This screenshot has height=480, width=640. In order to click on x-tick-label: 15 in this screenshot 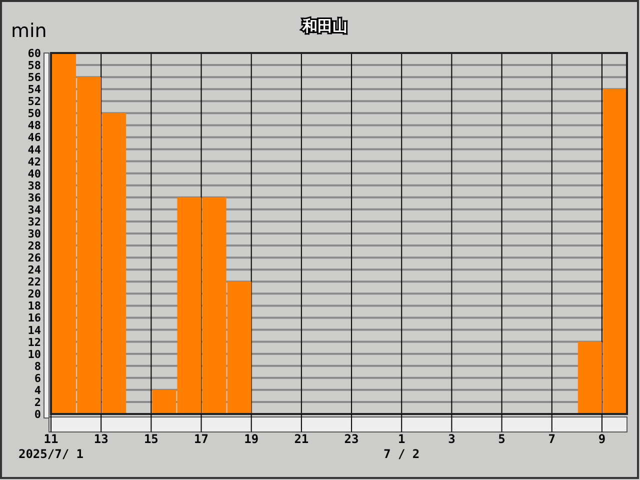, I will do `click(151, 439)`.